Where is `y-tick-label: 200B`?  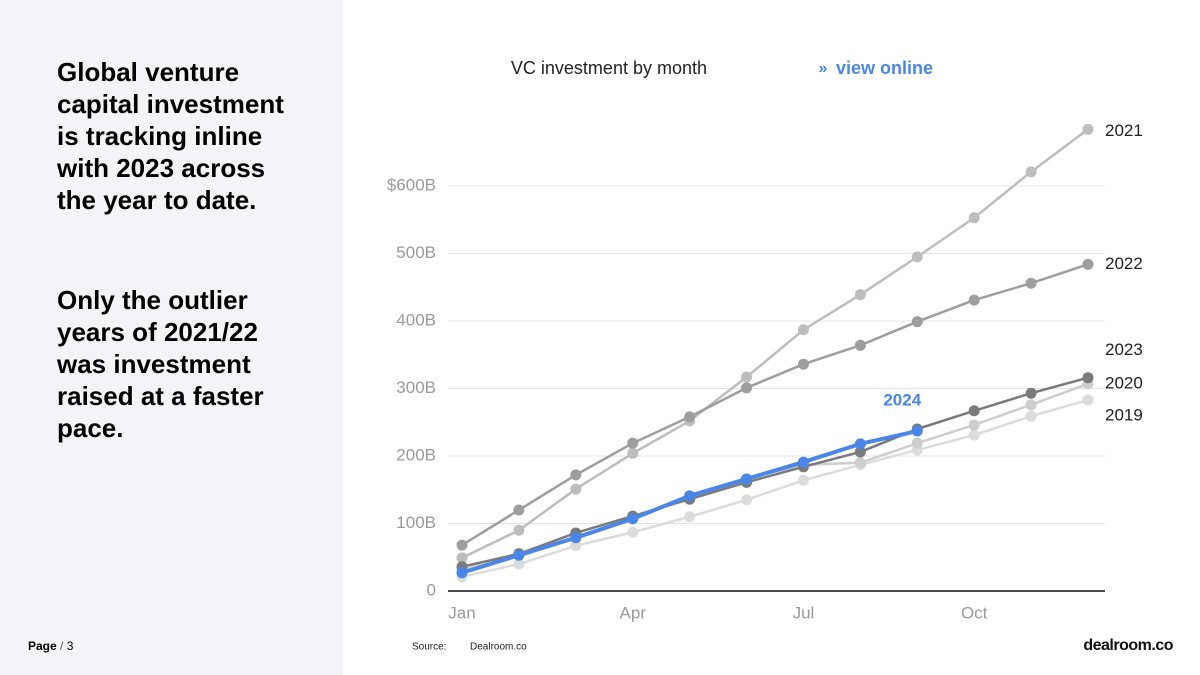
y-tick-label: 200B is located at coordinates (416, 454).